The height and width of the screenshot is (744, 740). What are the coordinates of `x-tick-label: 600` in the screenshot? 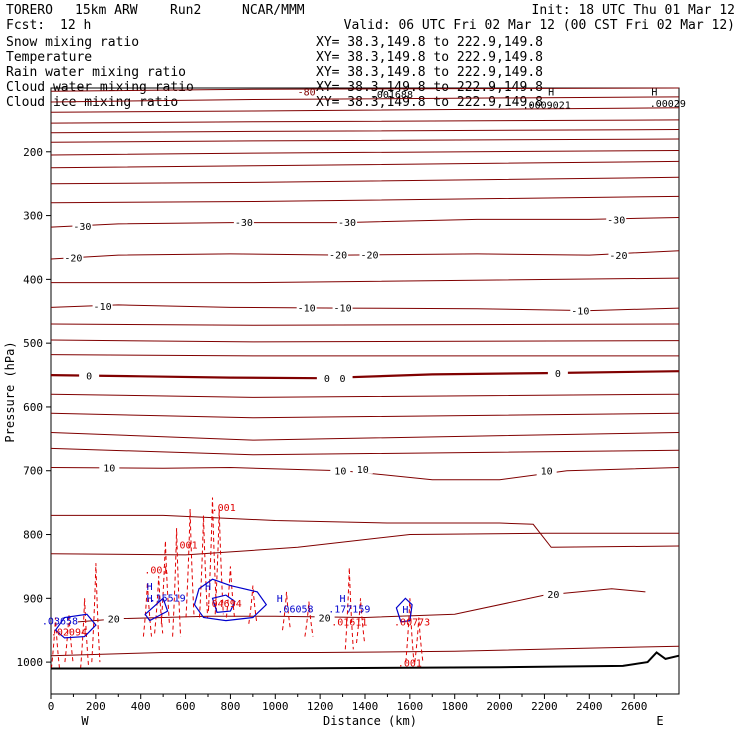 It's located at (186, 706).